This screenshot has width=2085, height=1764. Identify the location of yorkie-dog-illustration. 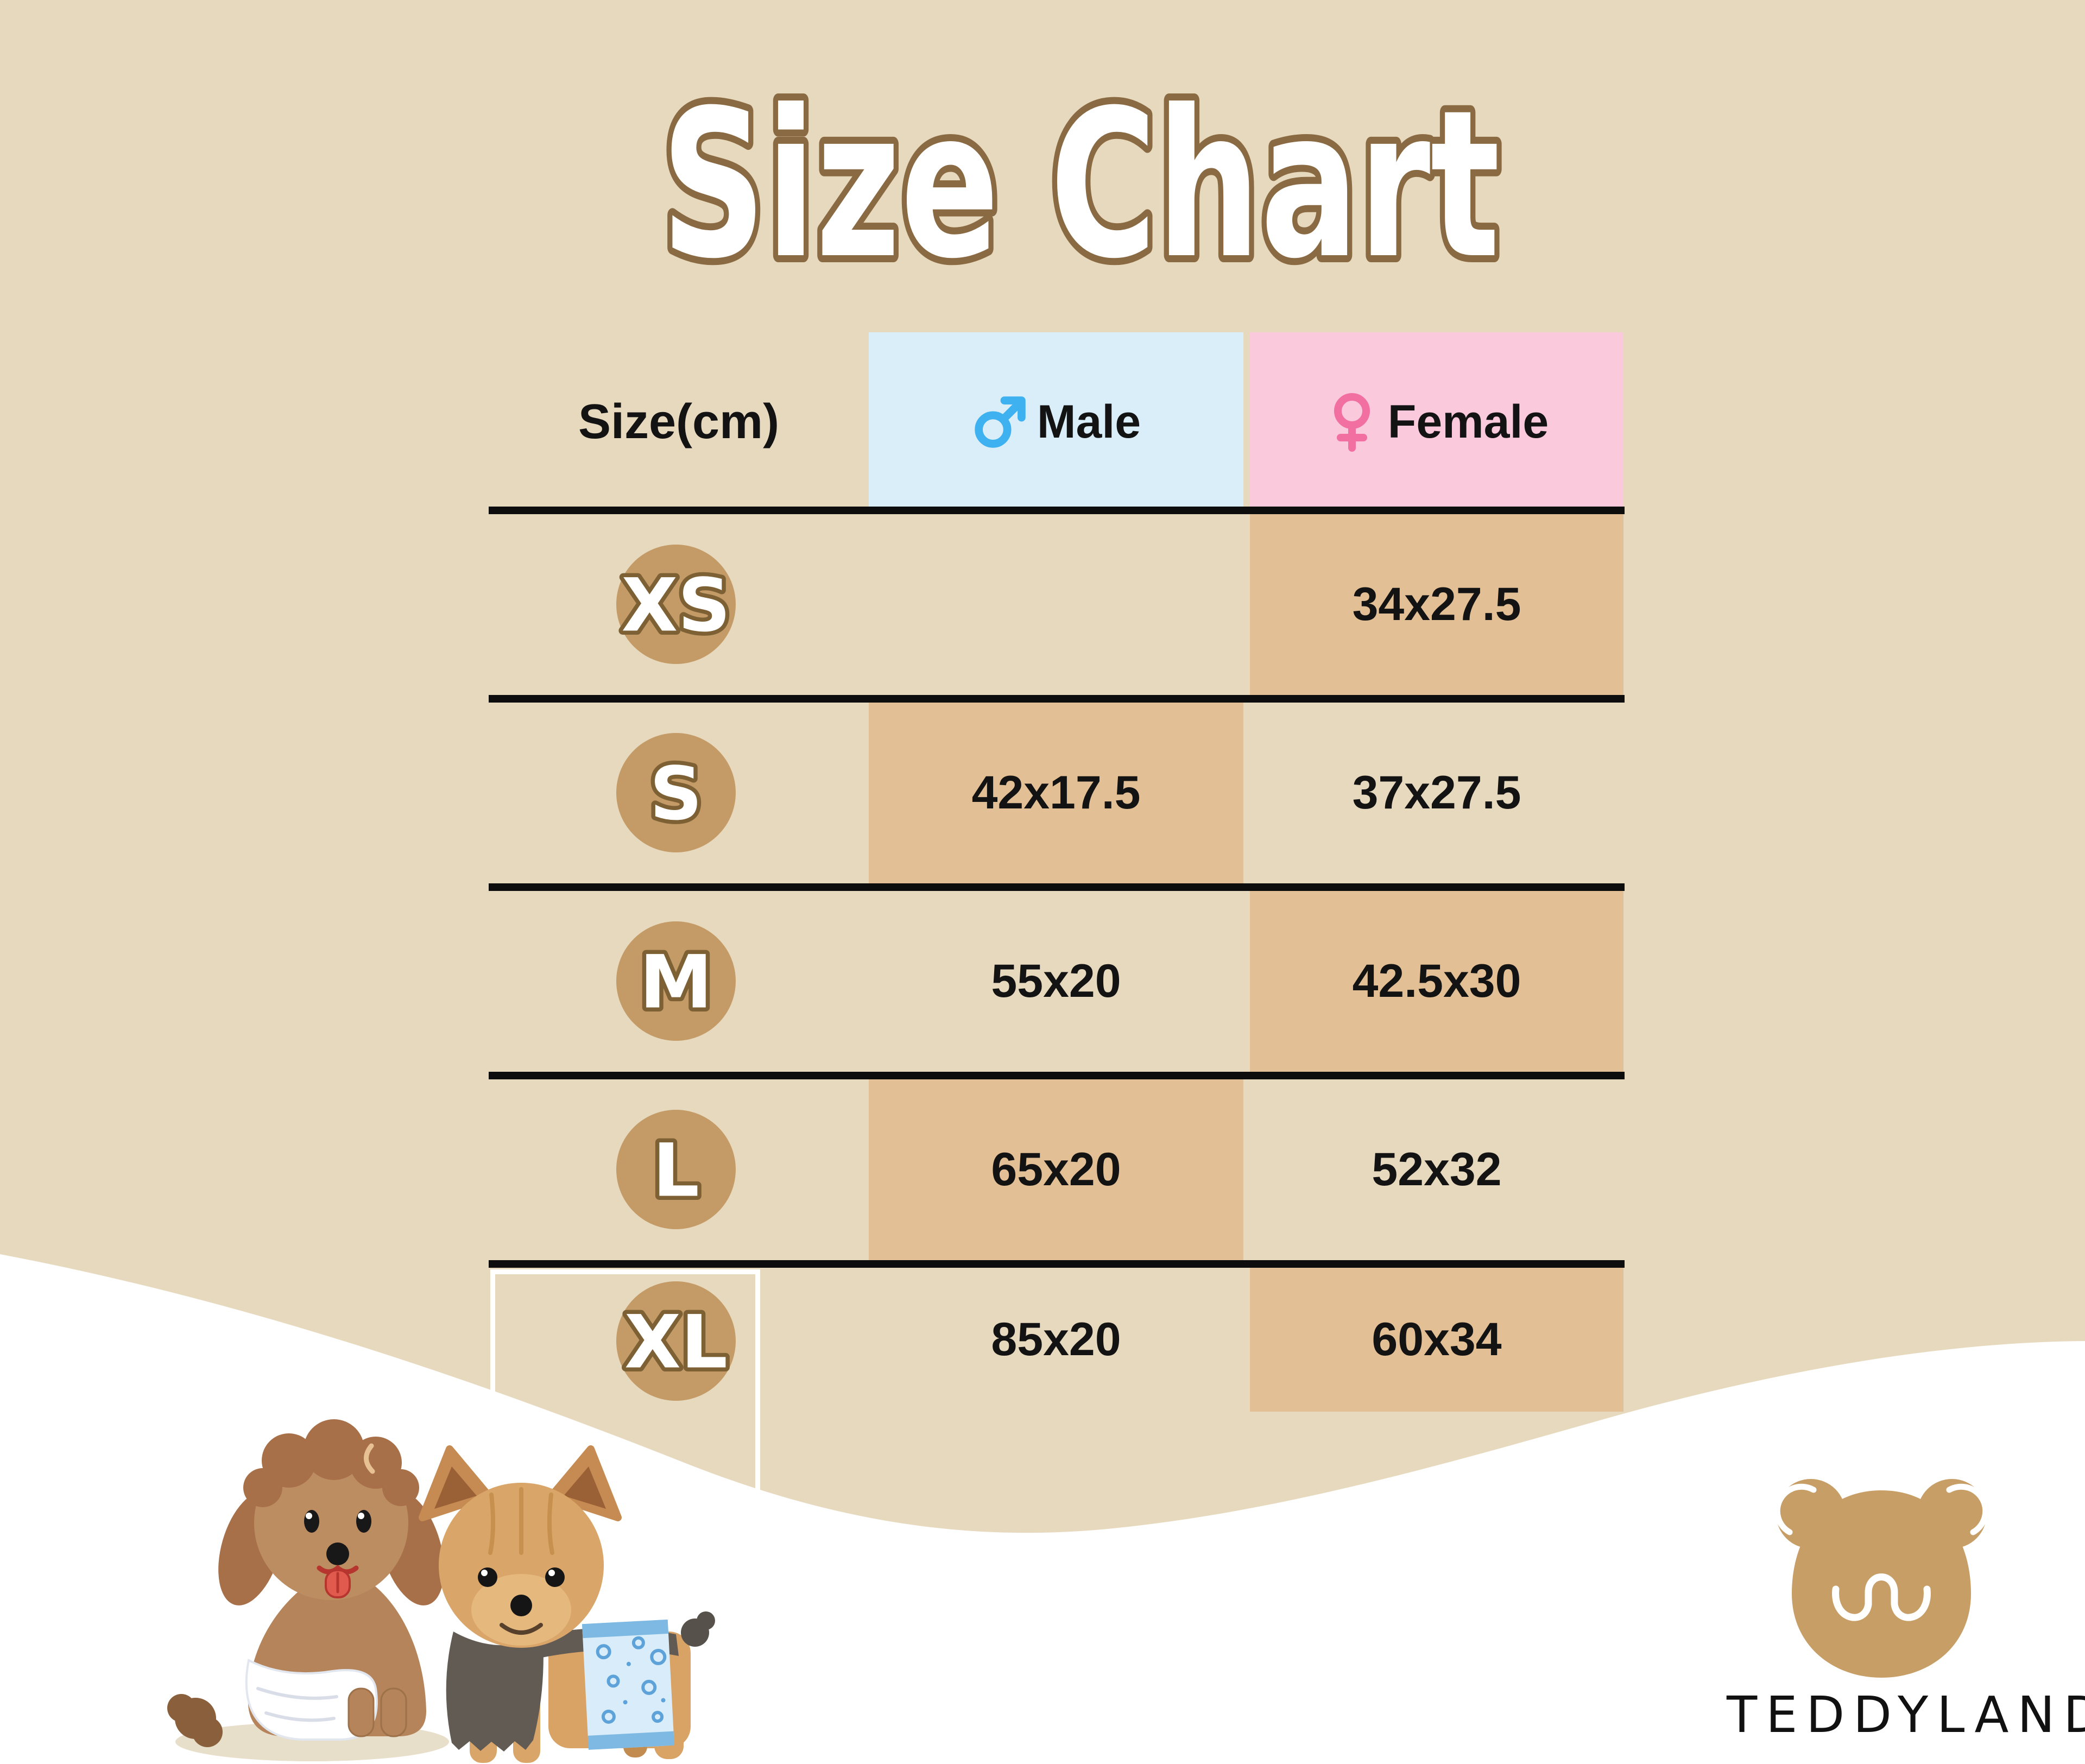
(539, 1603).